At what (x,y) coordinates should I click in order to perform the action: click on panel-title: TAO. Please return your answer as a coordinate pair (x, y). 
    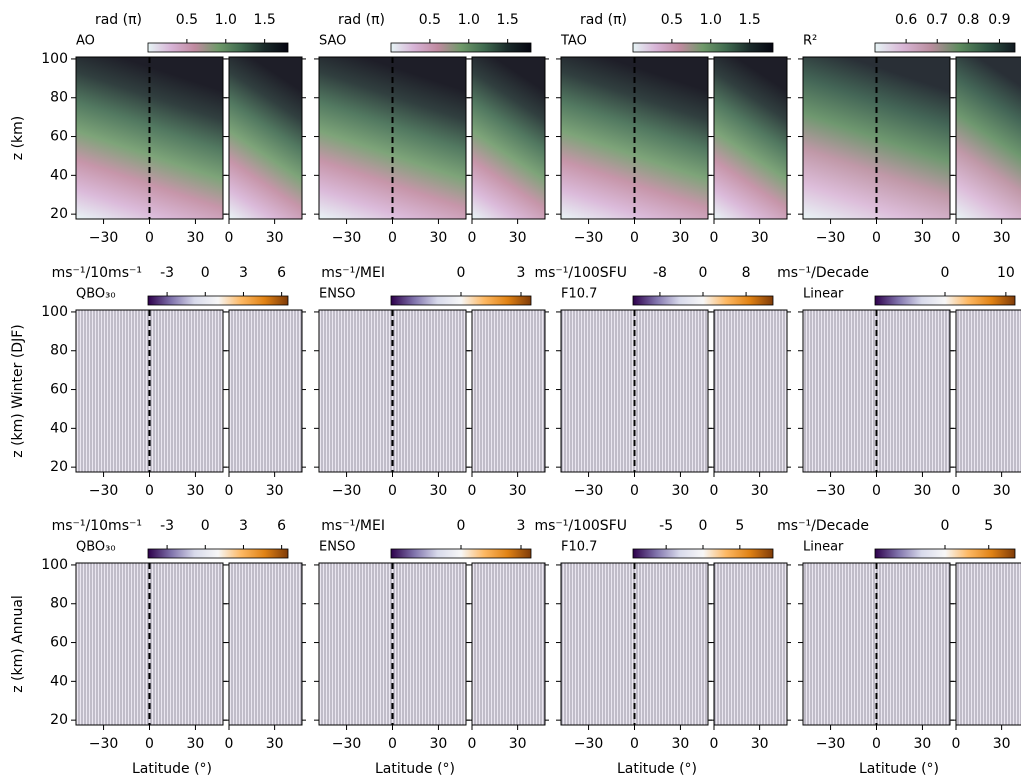
    Looking at the image, I should click on (573, 41).